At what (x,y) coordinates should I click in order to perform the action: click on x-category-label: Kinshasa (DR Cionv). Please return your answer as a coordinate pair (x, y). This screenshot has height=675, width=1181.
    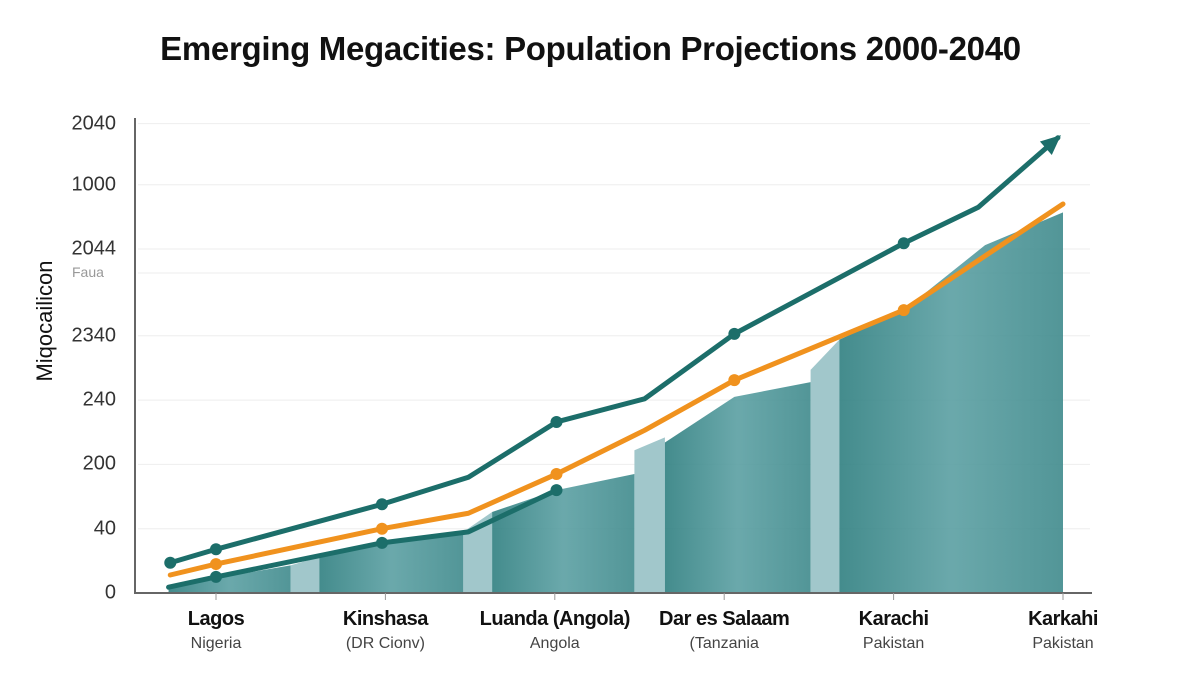
    Looking at the image, I should click on (385, 630).